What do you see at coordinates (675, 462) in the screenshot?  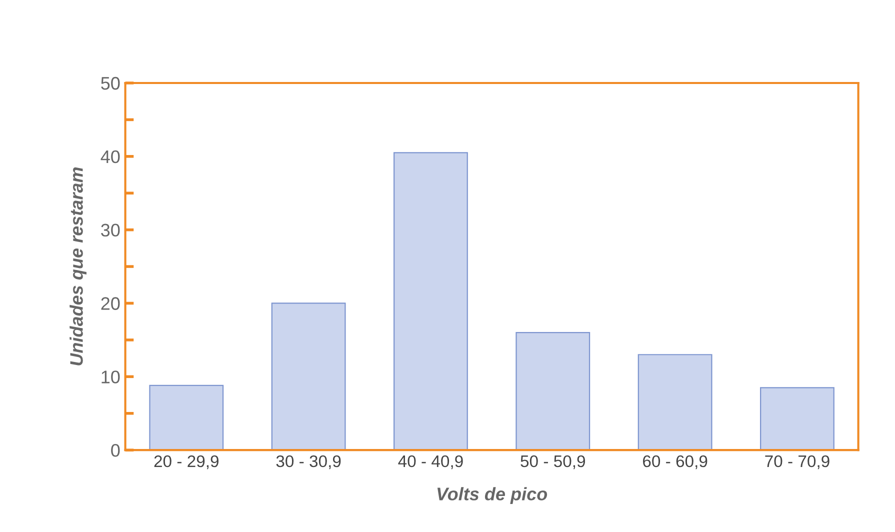 I see `x-tick-label: 60 - 60,9` at bounding box center [675, 462].